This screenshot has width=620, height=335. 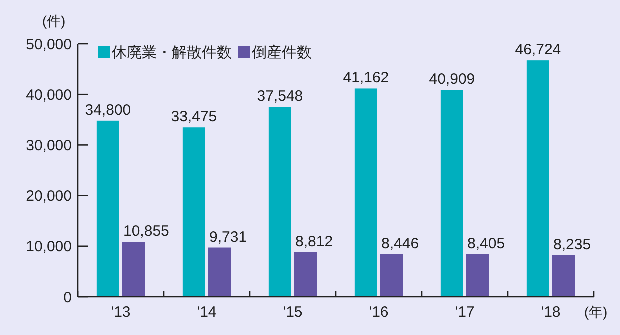 I want to click on y-axis-title: (件), so click(x=54, y=21).